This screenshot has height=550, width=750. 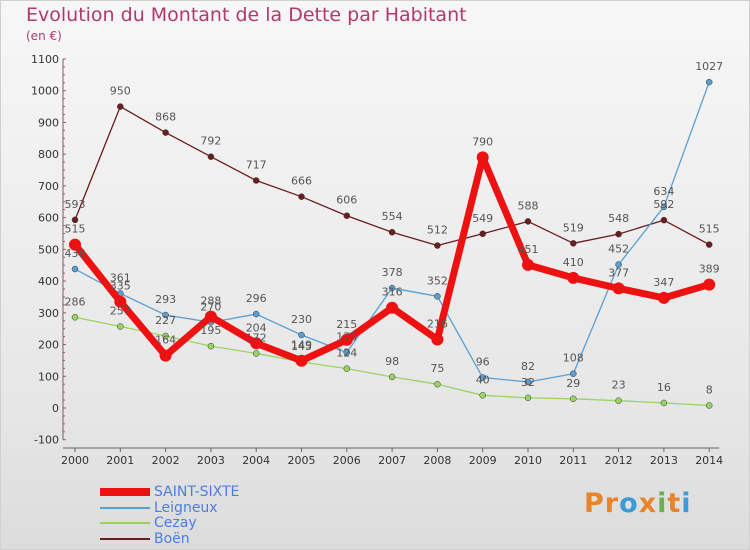 I want to click on y-tick-label: 600, so click(x=48, y=218).